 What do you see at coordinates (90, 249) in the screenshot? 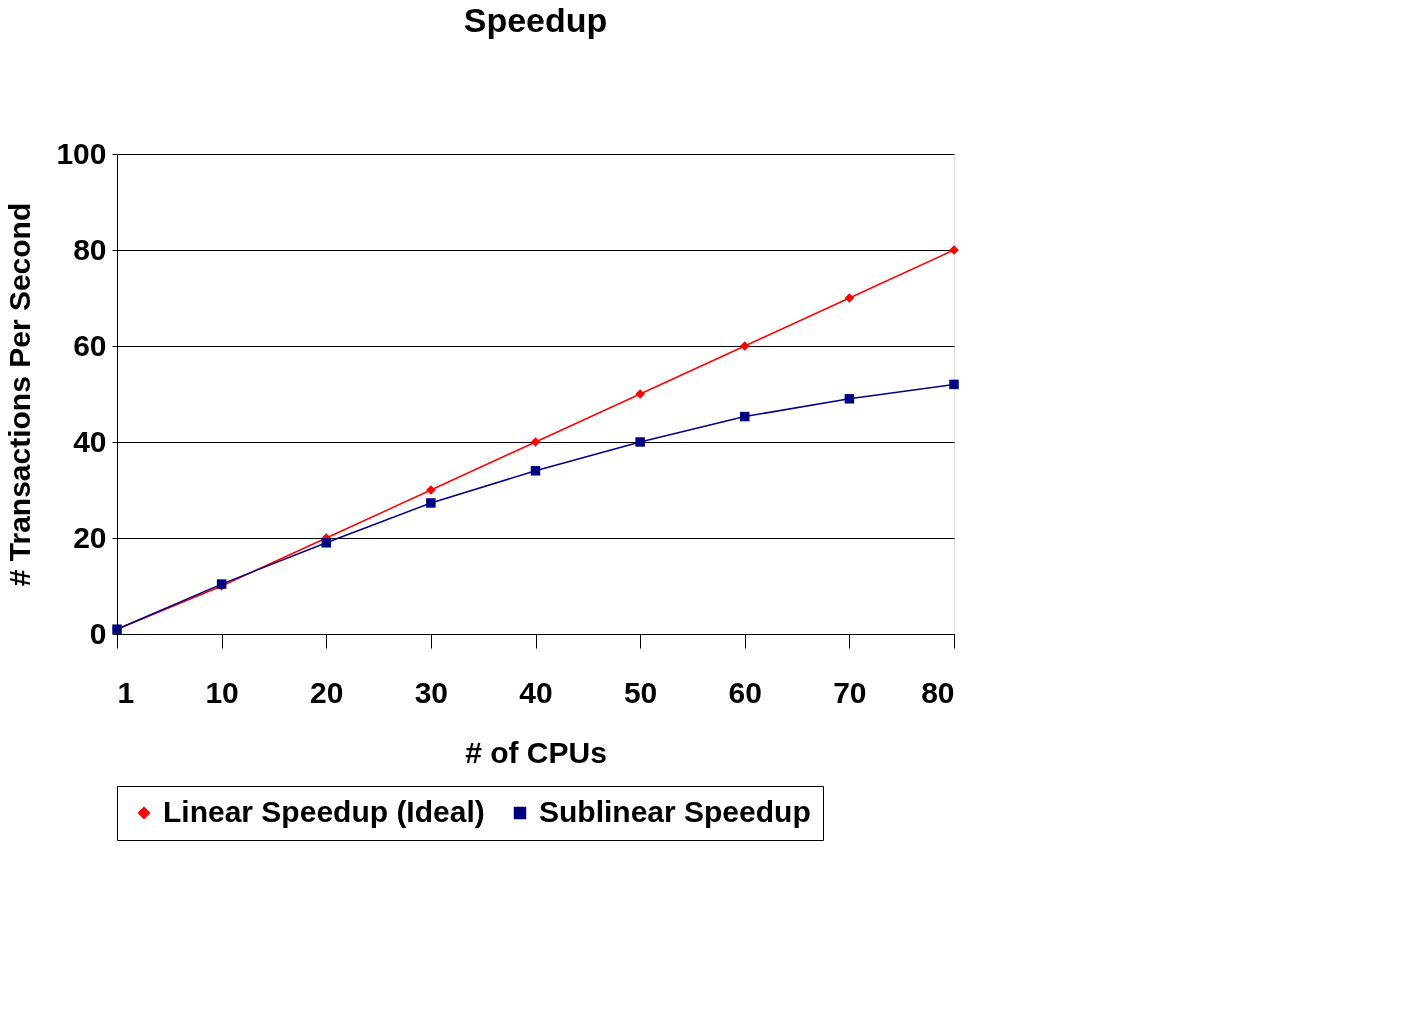
I see `y-tick-label: 80` at bounding box center [90, 249].